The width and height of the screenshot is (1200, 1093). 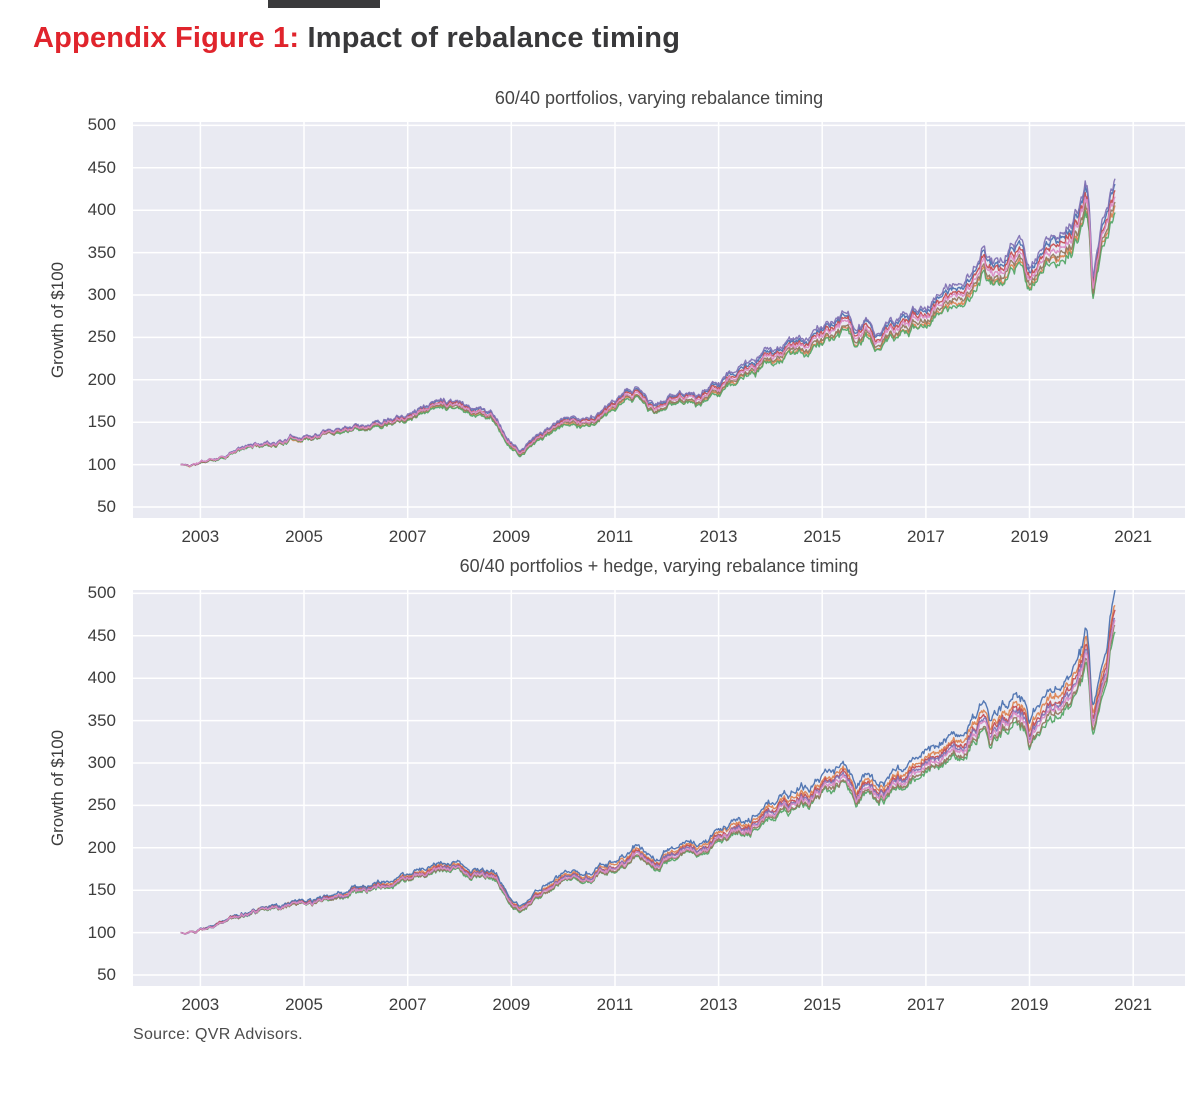 What do you see at coordinates (166, 38) in the screenshot?
I see `figure-label: Appendix Figure 1:` at bounding box center [166, 38].